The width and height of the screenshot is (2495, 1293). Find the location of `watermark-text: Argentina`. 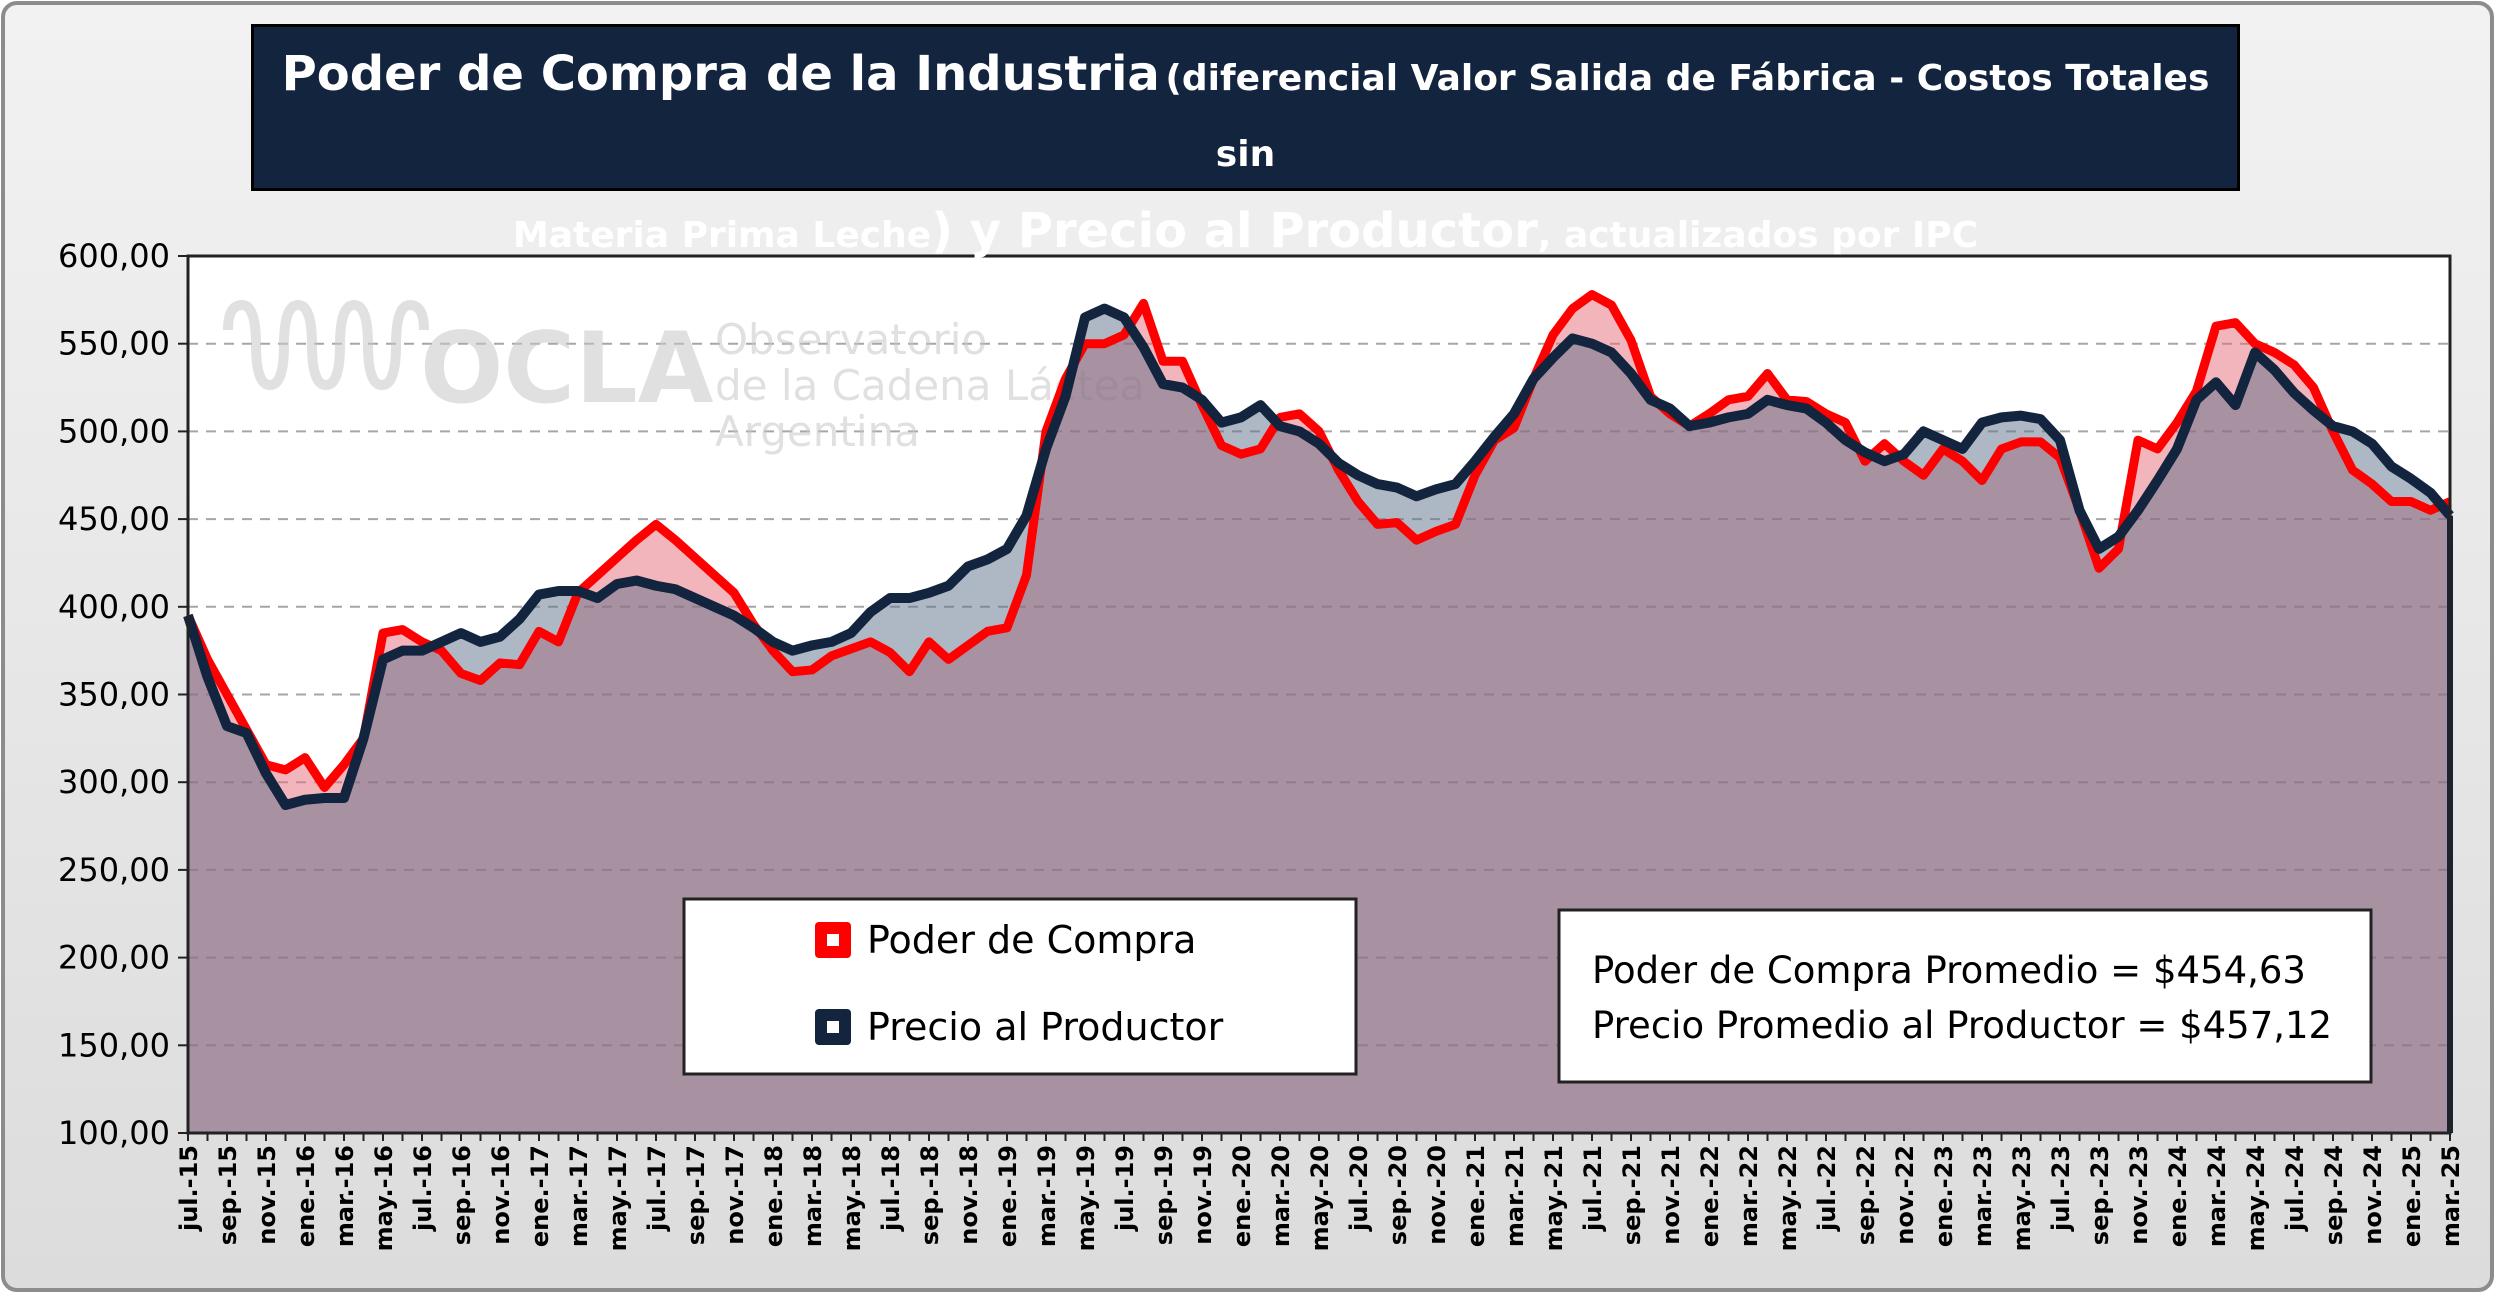

watermark-text: Argentina is located at coordinates (817, 431).